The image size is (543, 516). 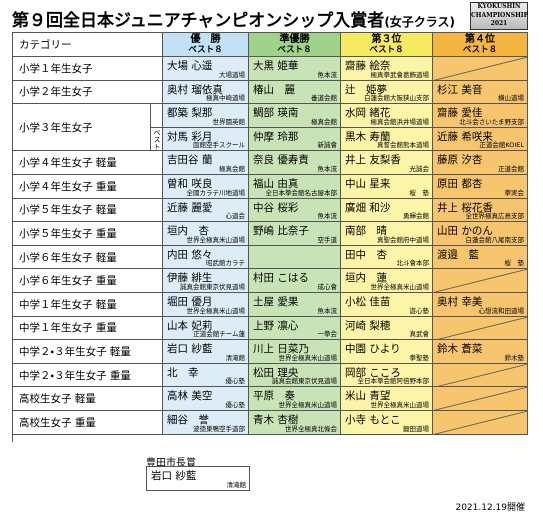 I want to click on athlete-name: 中谷 桜彩, so click(x=276, y=207).